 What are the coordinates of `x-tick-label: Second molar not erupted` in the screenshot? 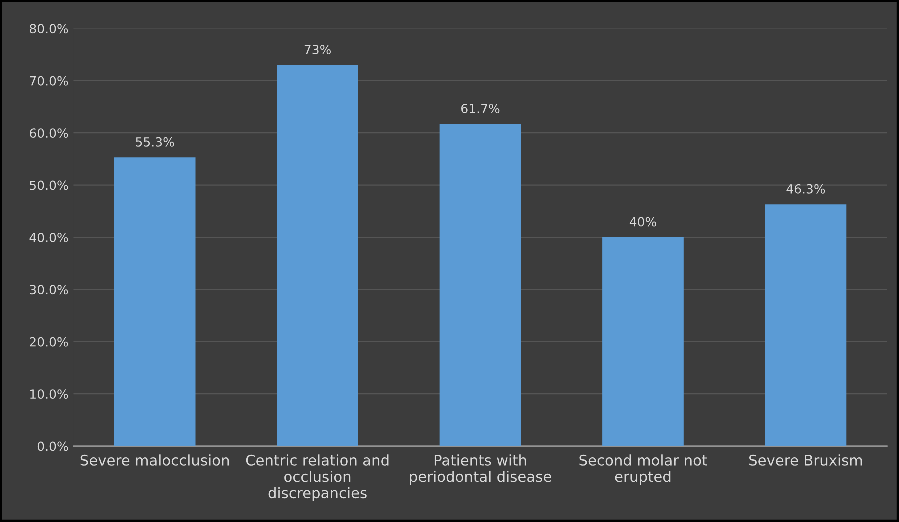 It's located at (644, 470).